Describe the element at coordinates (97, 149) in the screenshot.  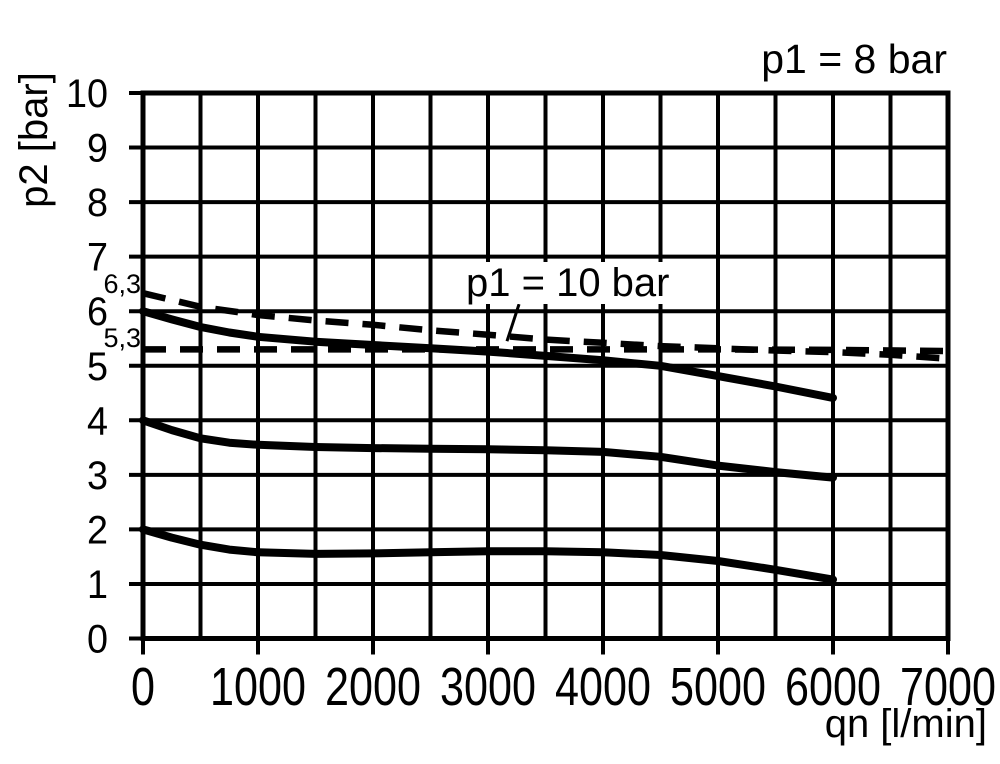
I see `y-tick-label: 9` at that location.